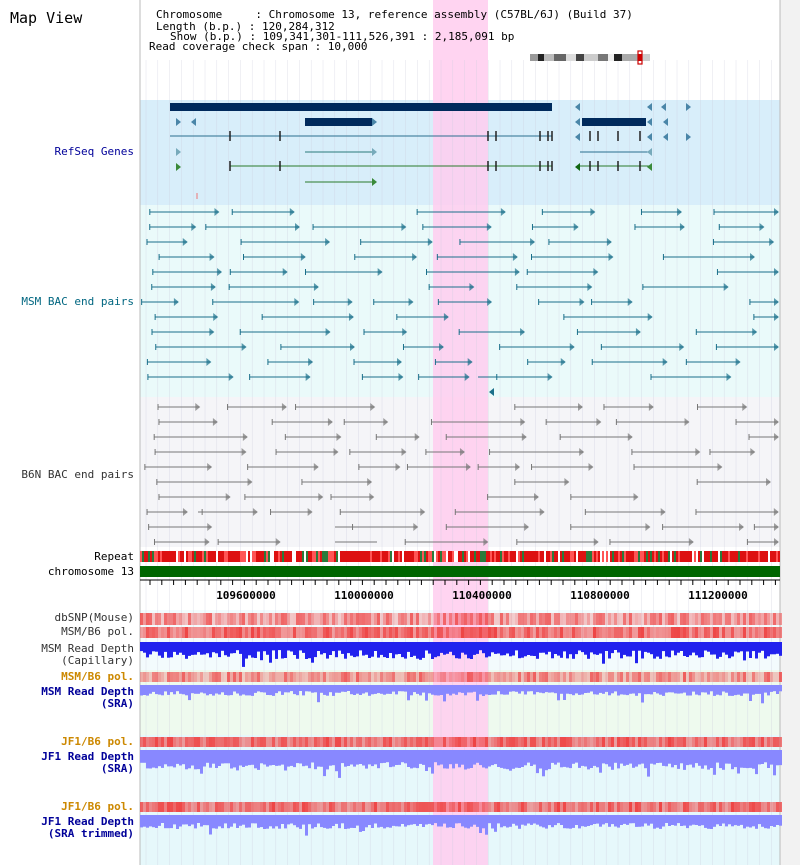  Describe the element at coordinates (77, 301) in the screenshot. I see `track-label-msm-bac: MSM BAC end pairs` at that location.